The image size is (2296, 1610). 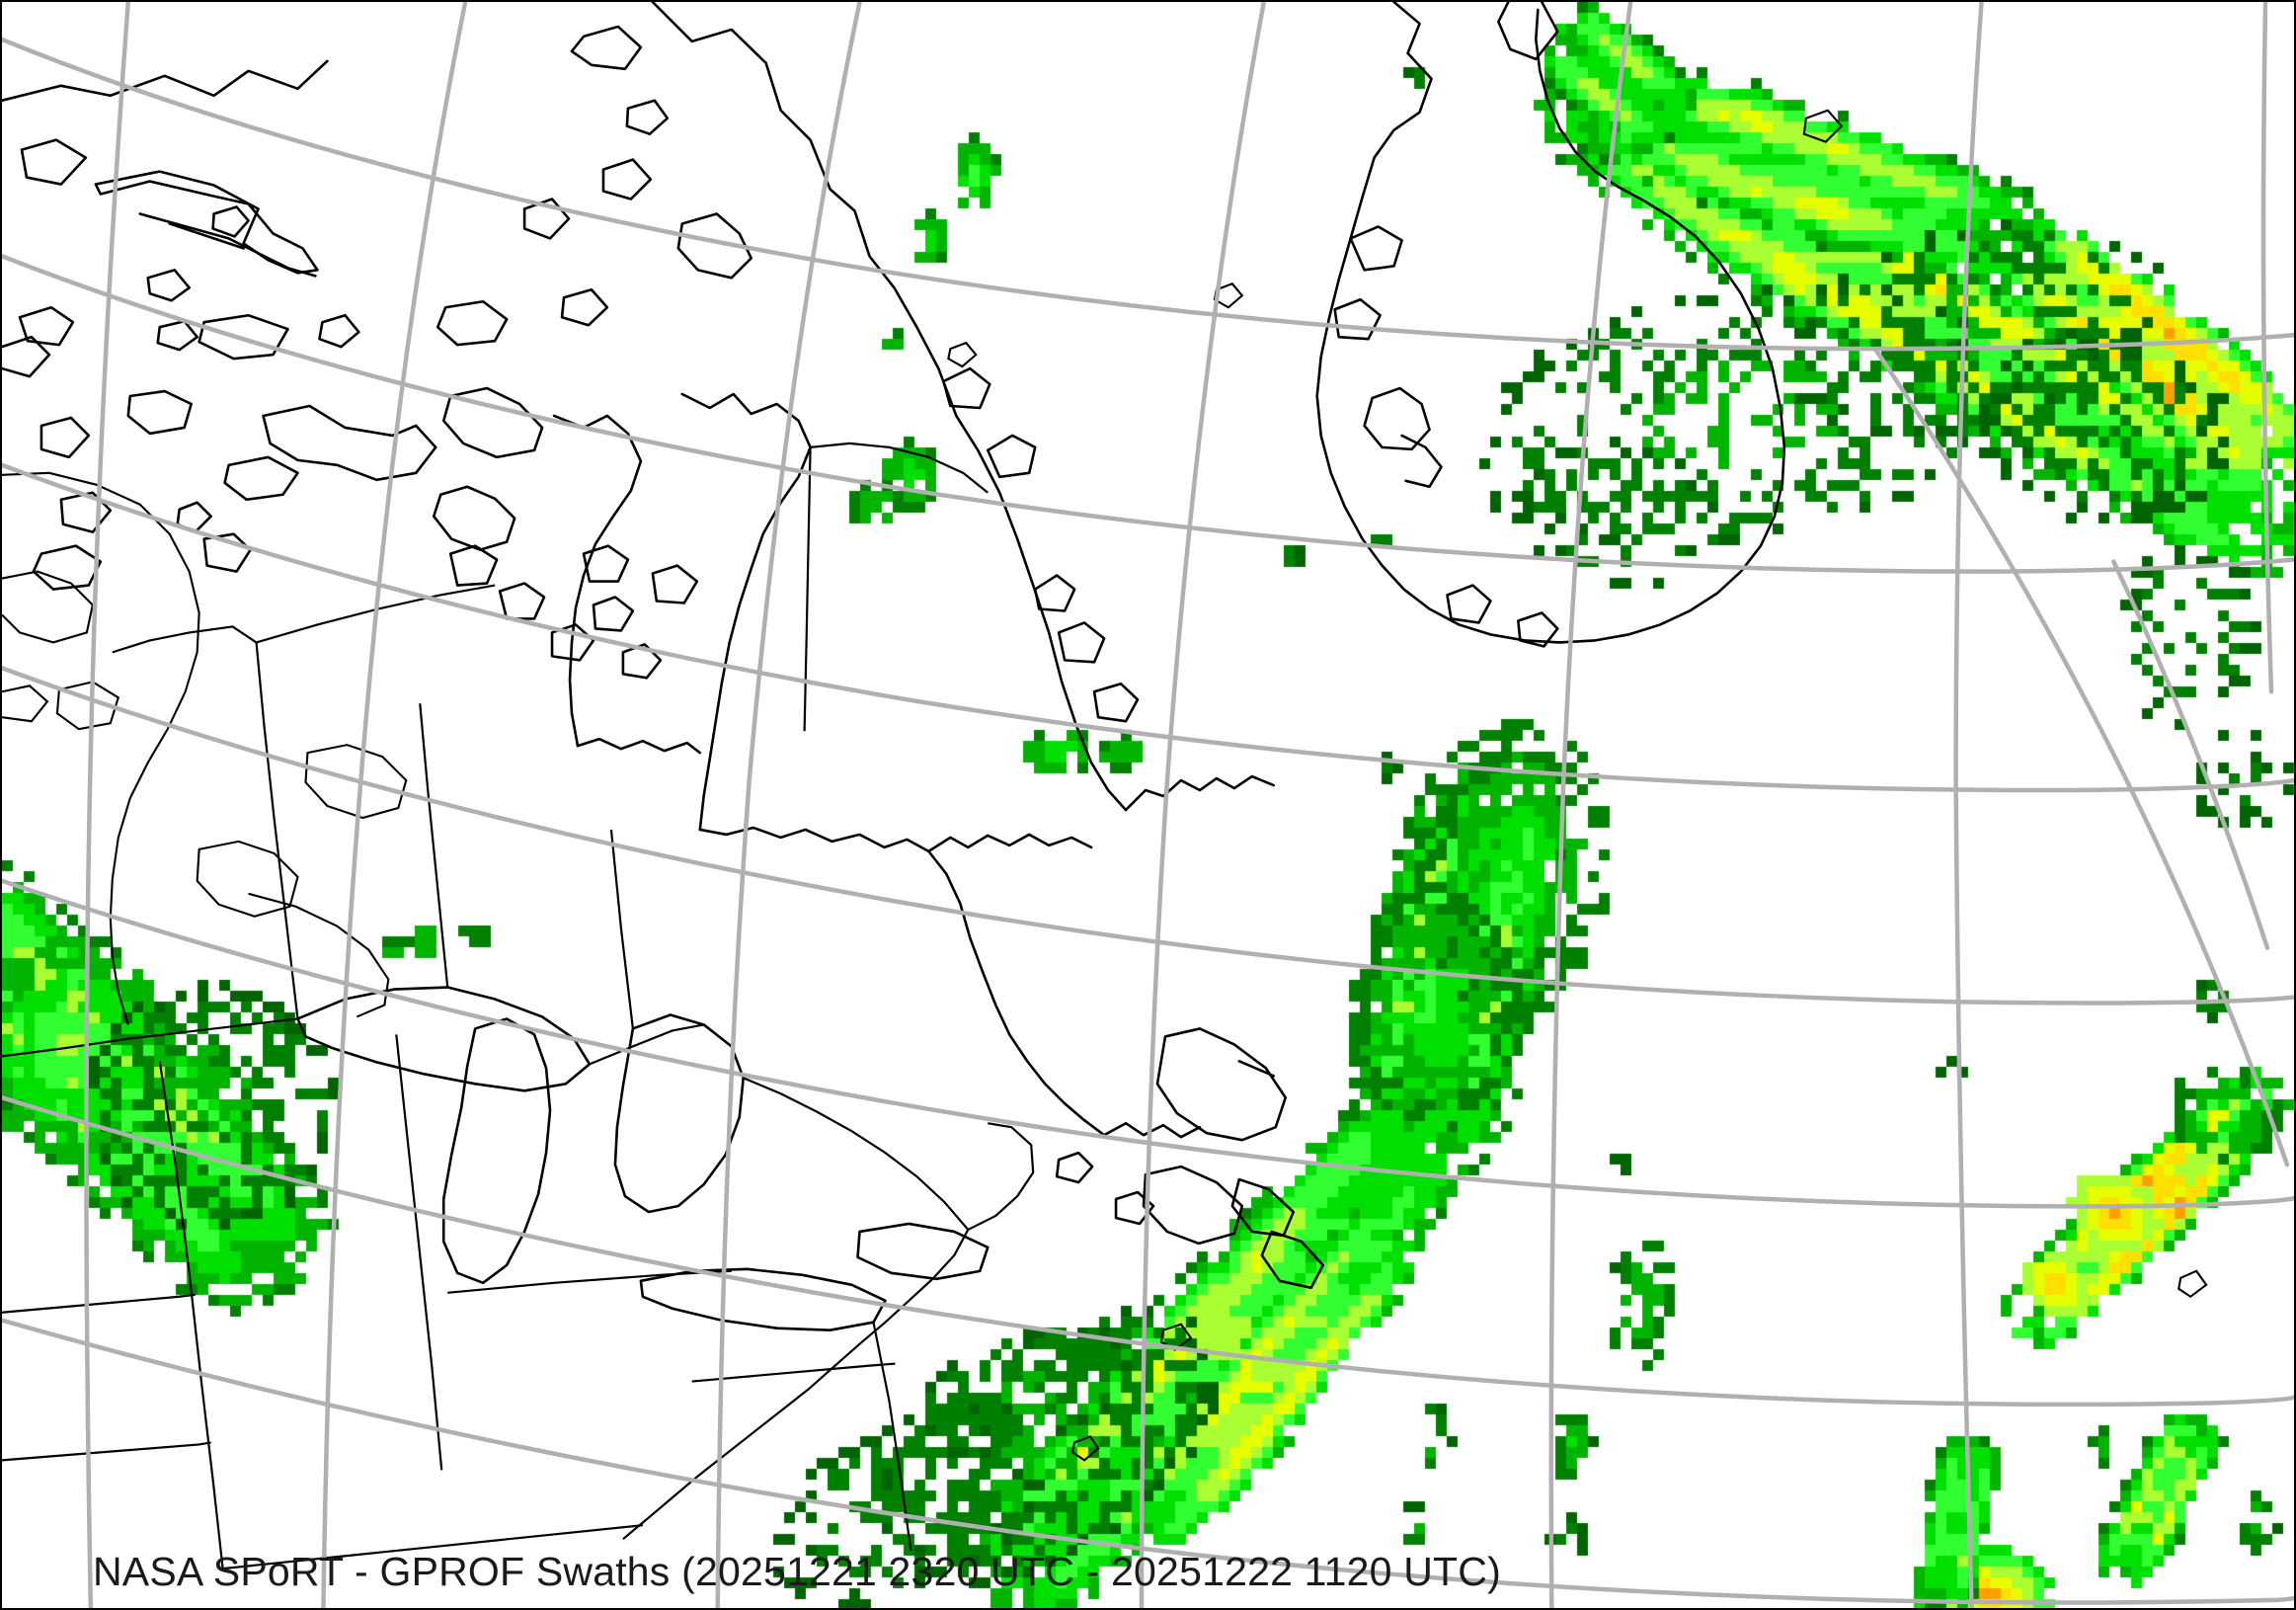 I want to click on western-canada-coast, so click(x=205, y=748).